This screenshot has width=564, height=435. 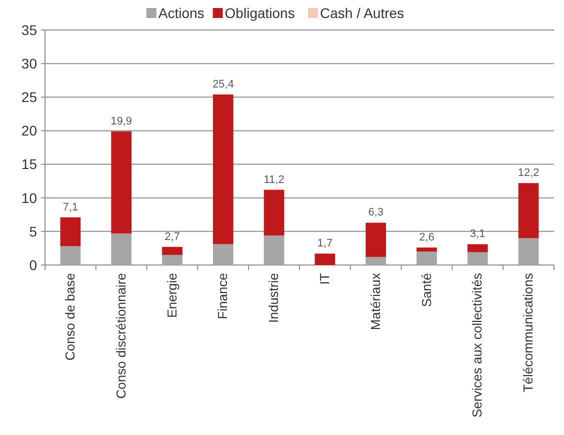 What do you see at coordinates (274, 298) in the screenshot?
I see `x-tick-label: Industrie` at bounding box center [274, 298].